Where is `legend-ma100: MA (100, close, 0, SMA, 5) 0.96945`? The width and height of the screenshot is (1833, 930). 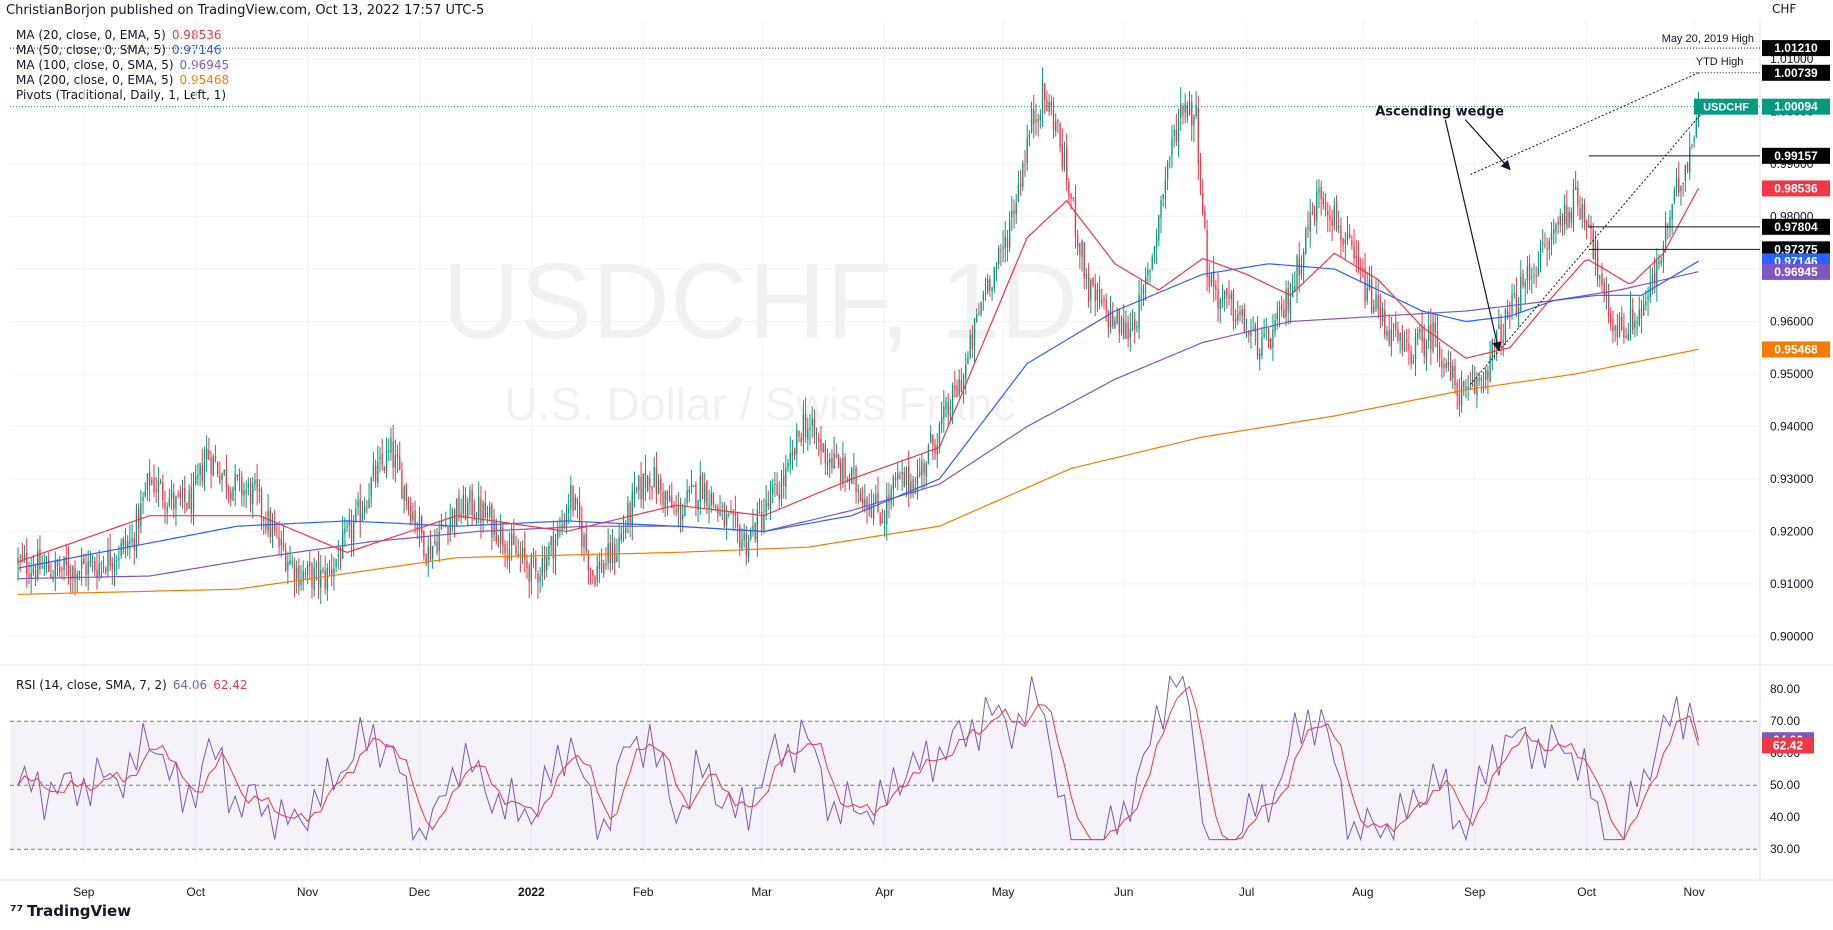 legend-ma100: MA (100, close, 0, SMA, 5) 0.96945 is located at coordinates (122, 65).